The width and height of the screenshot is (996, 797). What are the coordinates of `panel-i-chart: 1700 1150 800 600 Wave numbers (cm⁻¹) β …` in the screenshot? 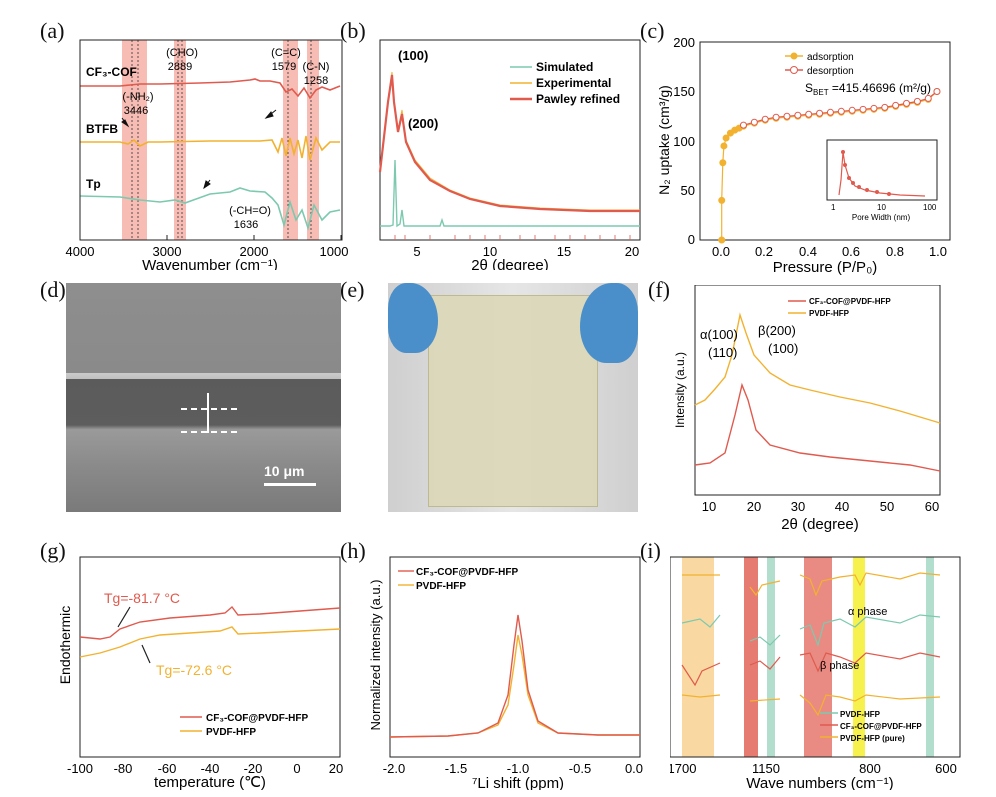 It's located at (815, 673).